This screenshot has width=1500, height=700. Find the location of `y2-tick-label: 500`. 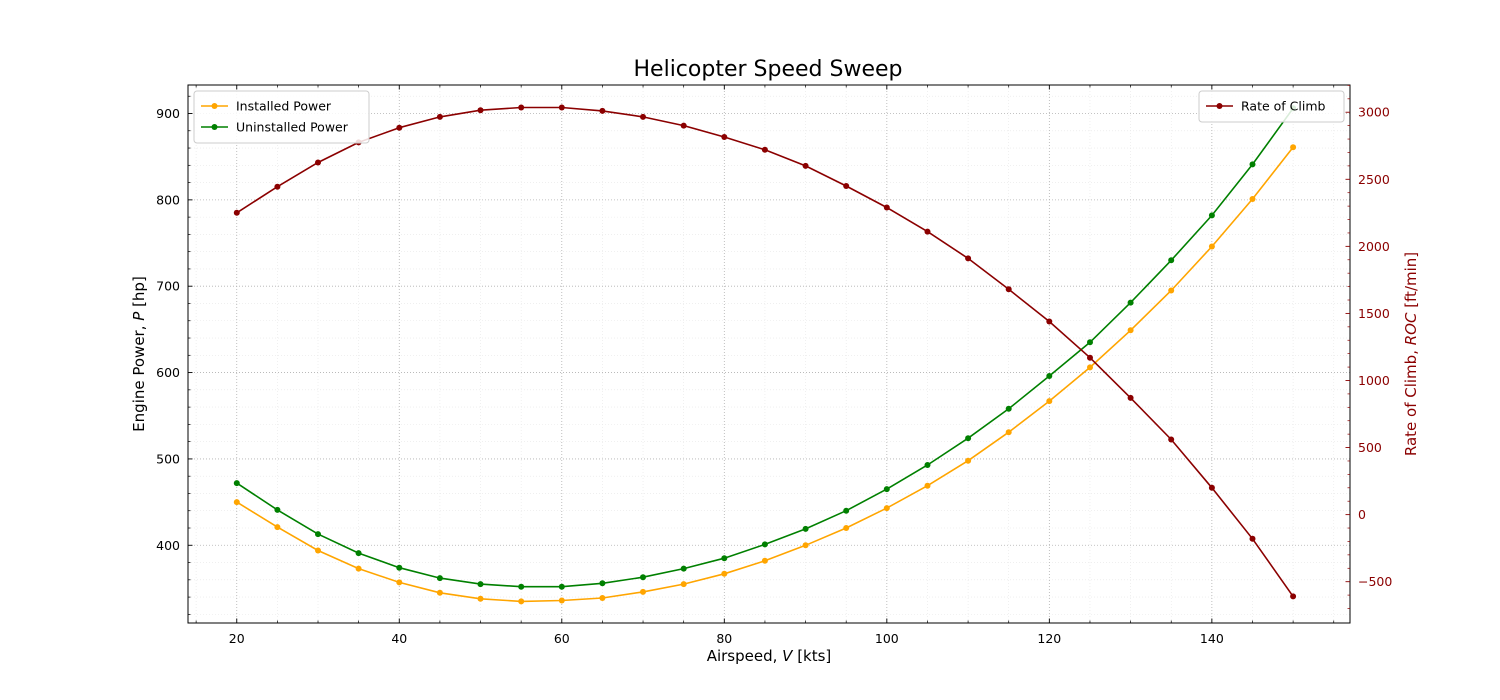

y2-tick-label: 500 is located at coordinates (1370, 447).